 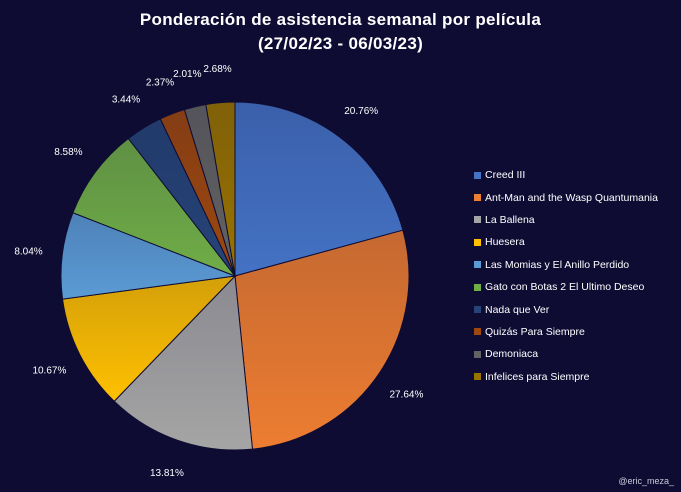 I want to click on legend-label: Quizás Para Siempre, so click(x=535, y=331).